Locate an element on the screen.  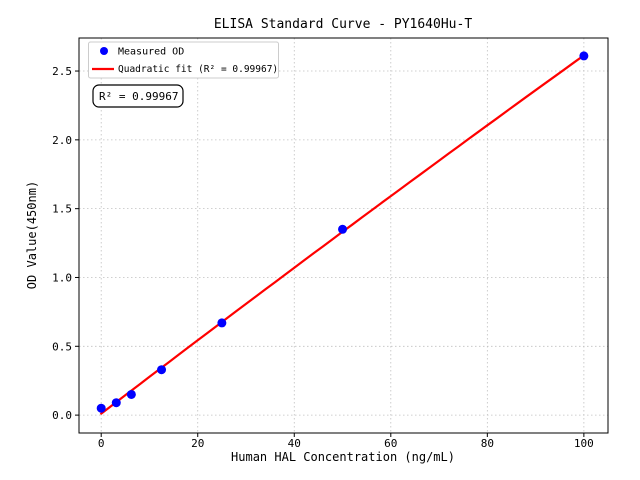
r-squared-box is located at coordinates (138, 96).